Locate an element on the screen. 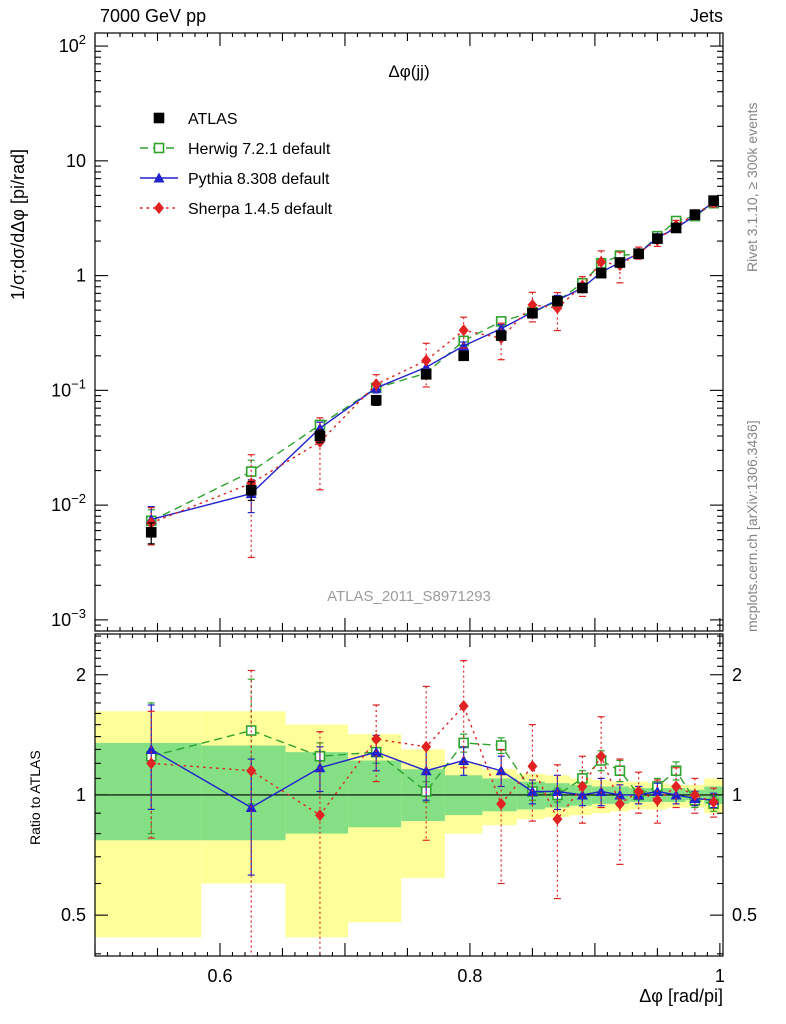 Image resolution: width=786 pixels, height=1024 pixels. legend-label: Pythia 8.308 default is located at coordinates (259, 179).